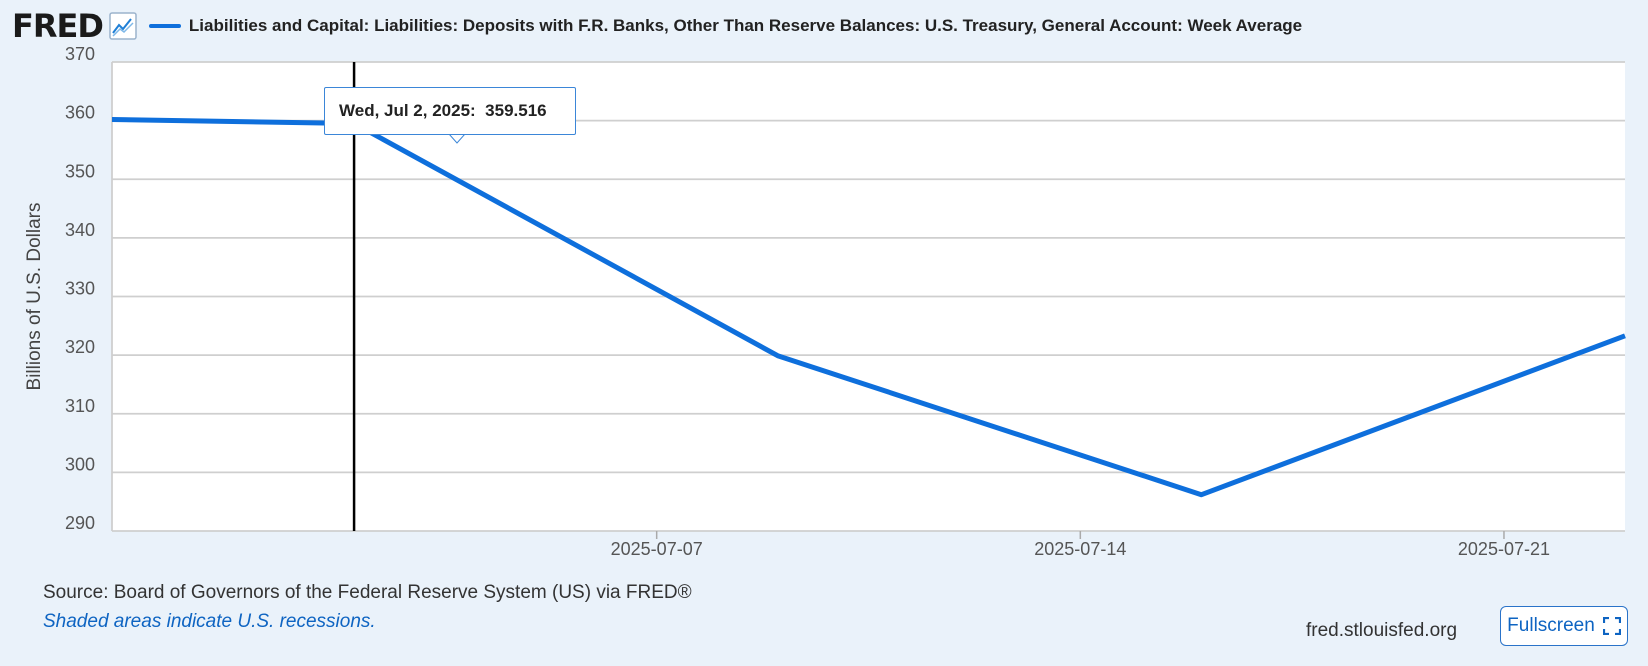 The image size is (1648, 666). I want to click on tooltip-date: Wed, Jul 2, 2025:, so click(407, 110).